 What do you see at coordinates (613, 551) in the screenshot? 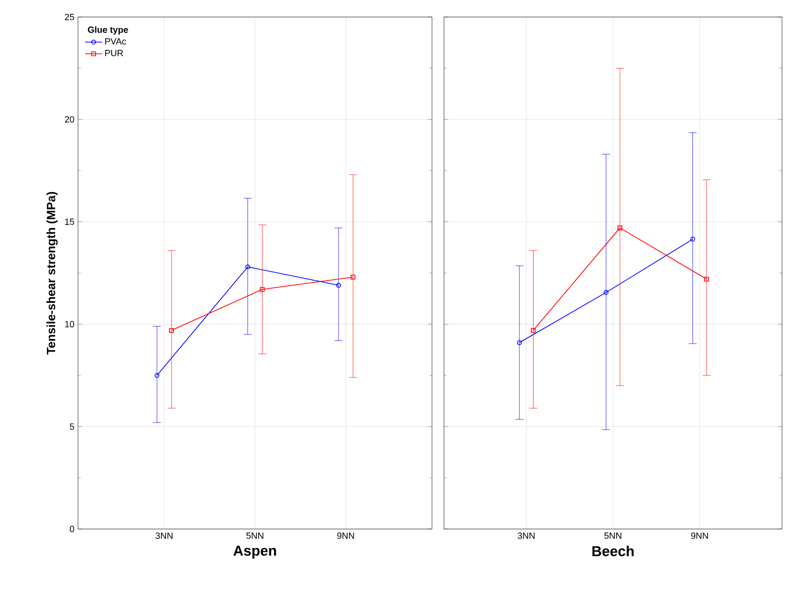
I see `x-axis-title: Beech` at bounding box center [613, 551].